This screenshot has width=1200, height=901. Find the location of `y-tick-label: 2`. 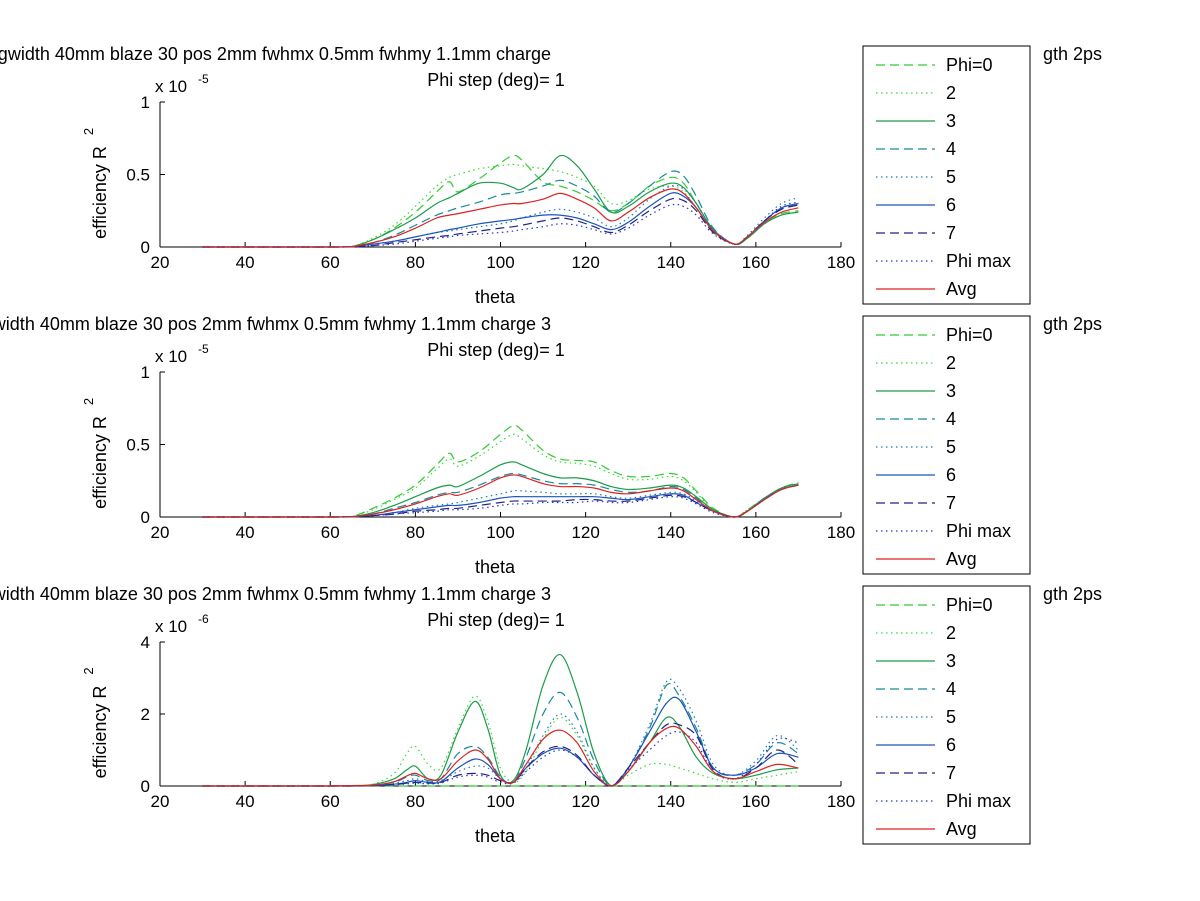

y-tick-label: 2 is located at coordinates (145, 714).